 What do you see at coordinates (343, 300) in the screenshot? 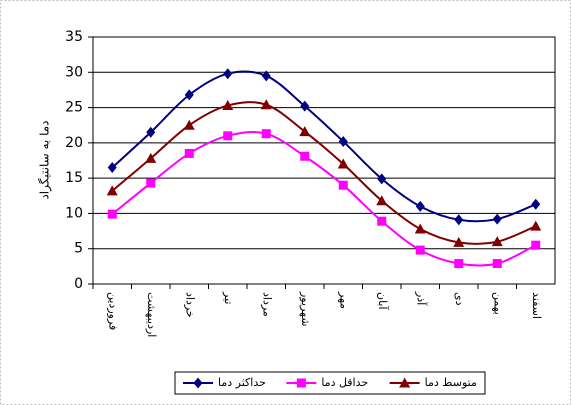
I see `x-tick-label: مهر` at bounding box center [343, 300].